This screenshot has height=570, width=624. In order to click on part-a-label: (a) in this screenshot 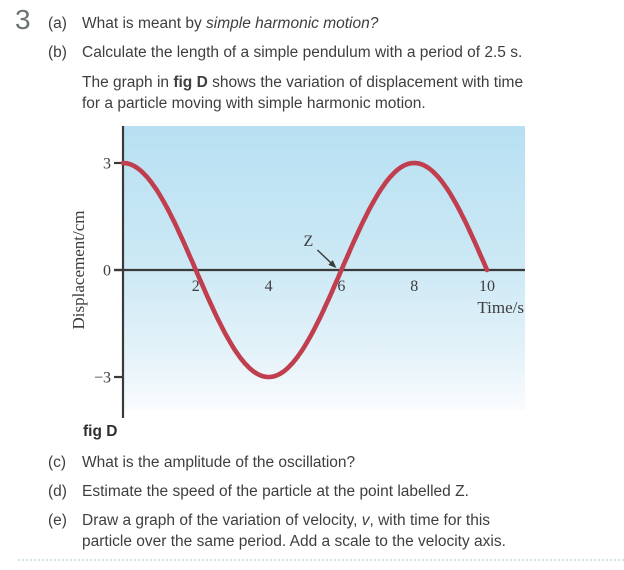, I will do `click(57, 23)`.